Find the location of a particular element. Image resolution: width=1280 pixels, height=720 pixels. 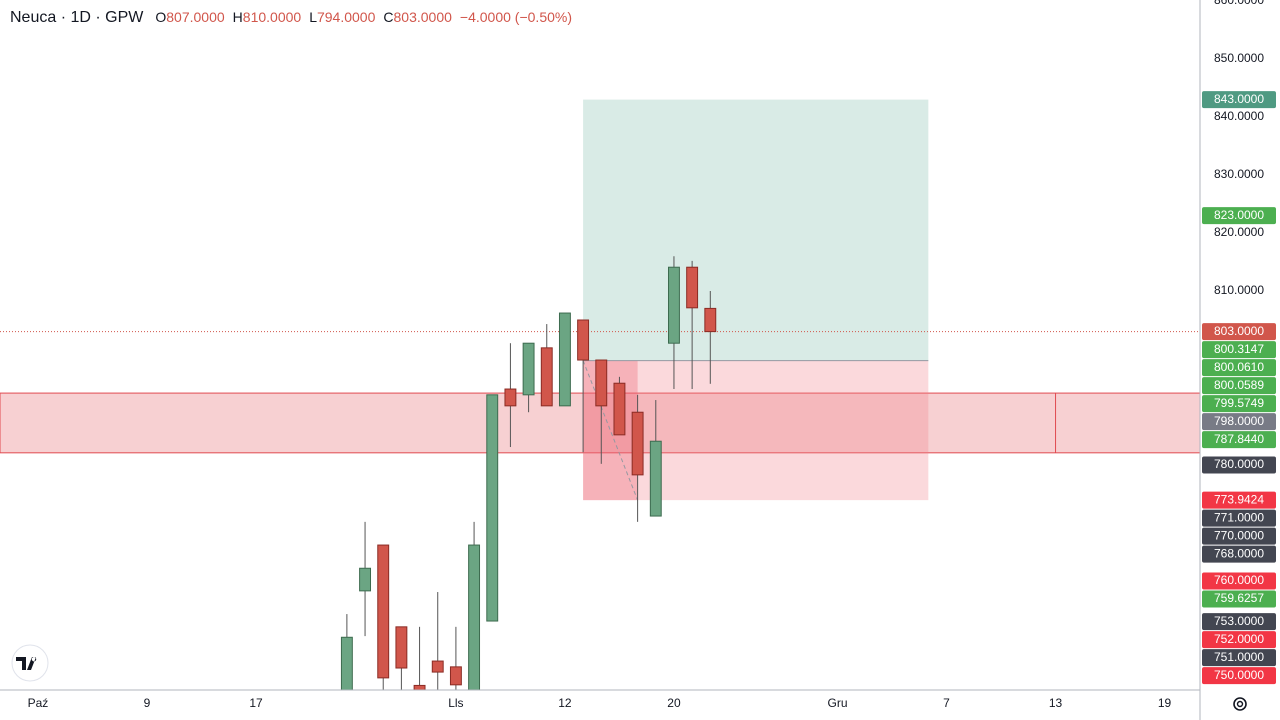

price-badge-label: 799.5749 is located at coordinates (1239, 403).